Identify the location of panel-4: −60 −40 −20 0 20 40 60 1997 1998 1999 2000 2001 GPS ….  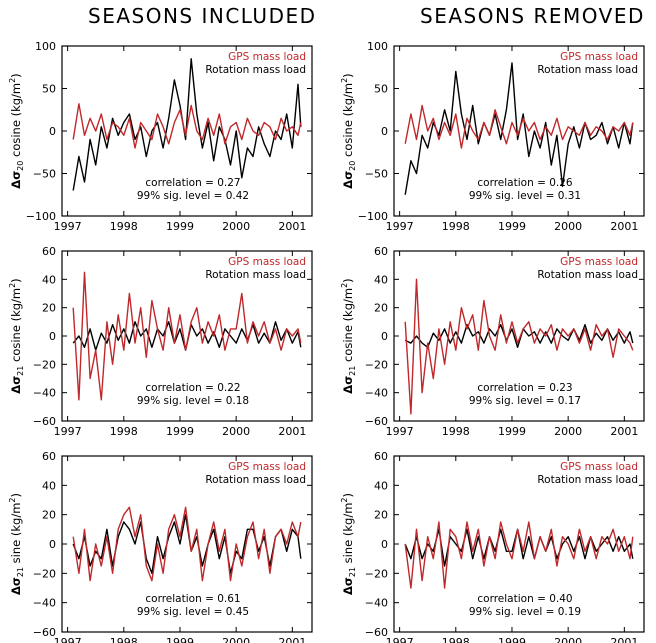
(492, 341).